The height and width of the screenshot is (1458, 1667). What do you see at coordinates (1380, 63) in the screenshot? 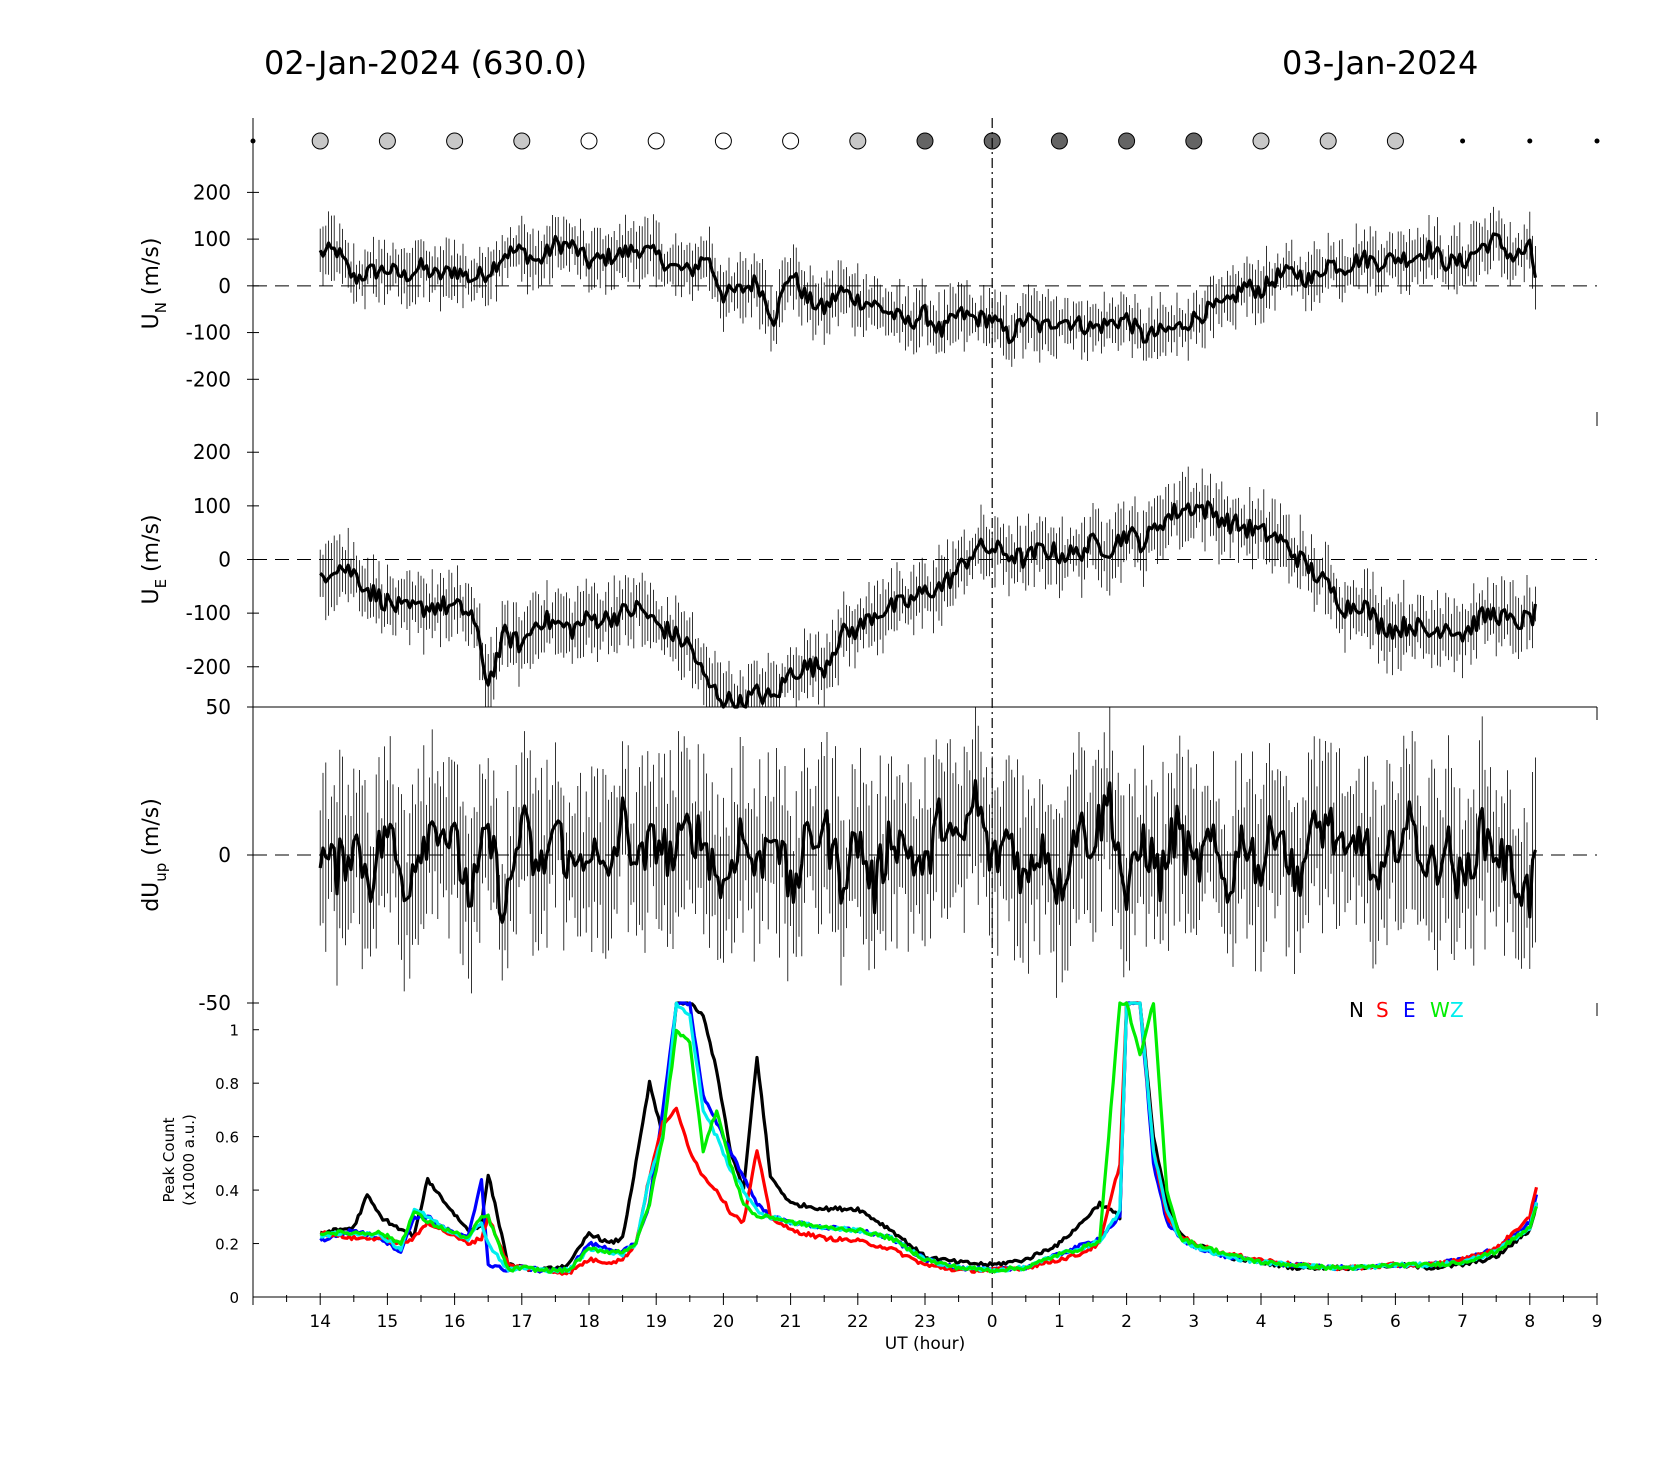
I see `date-title-right: 03-Jan-2024` at bounding box center [1380, 63].